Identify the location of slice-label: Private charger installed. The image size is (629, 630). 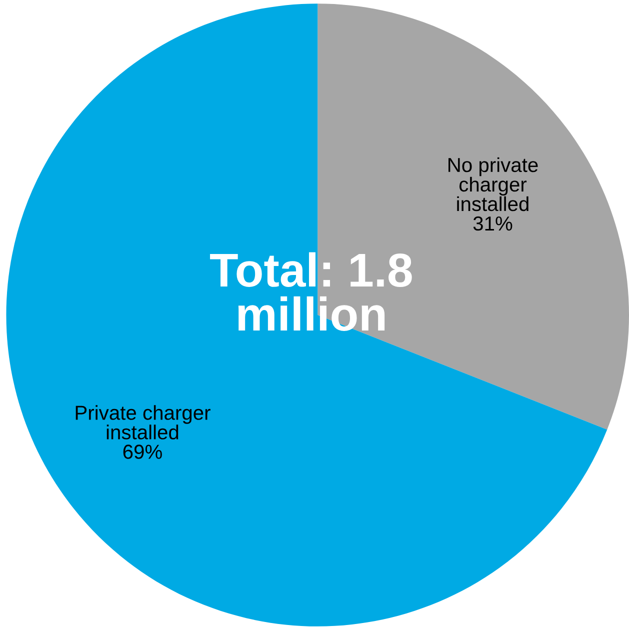
(143, 422).